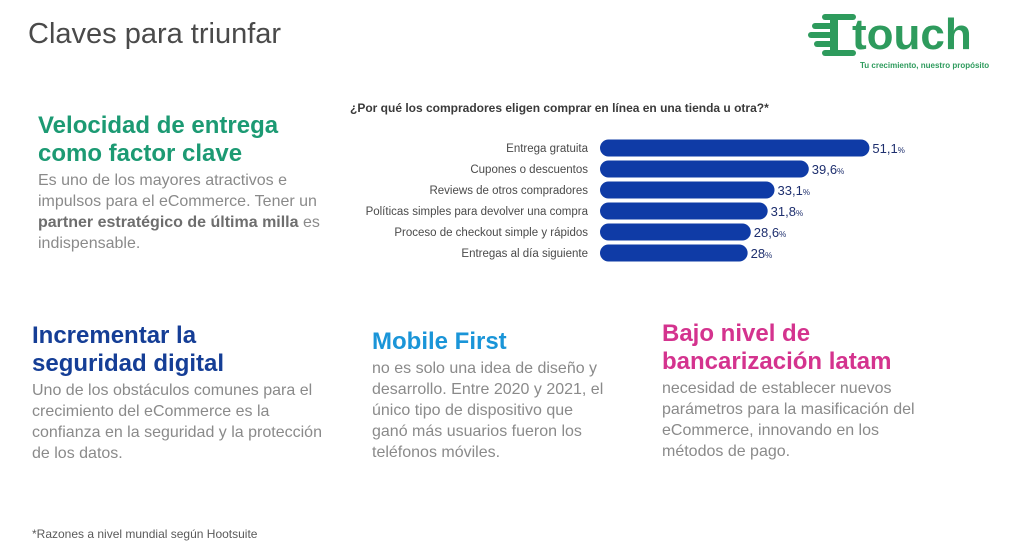  I want to click on heading-line-1: Incrementar la, so click(114, 335).